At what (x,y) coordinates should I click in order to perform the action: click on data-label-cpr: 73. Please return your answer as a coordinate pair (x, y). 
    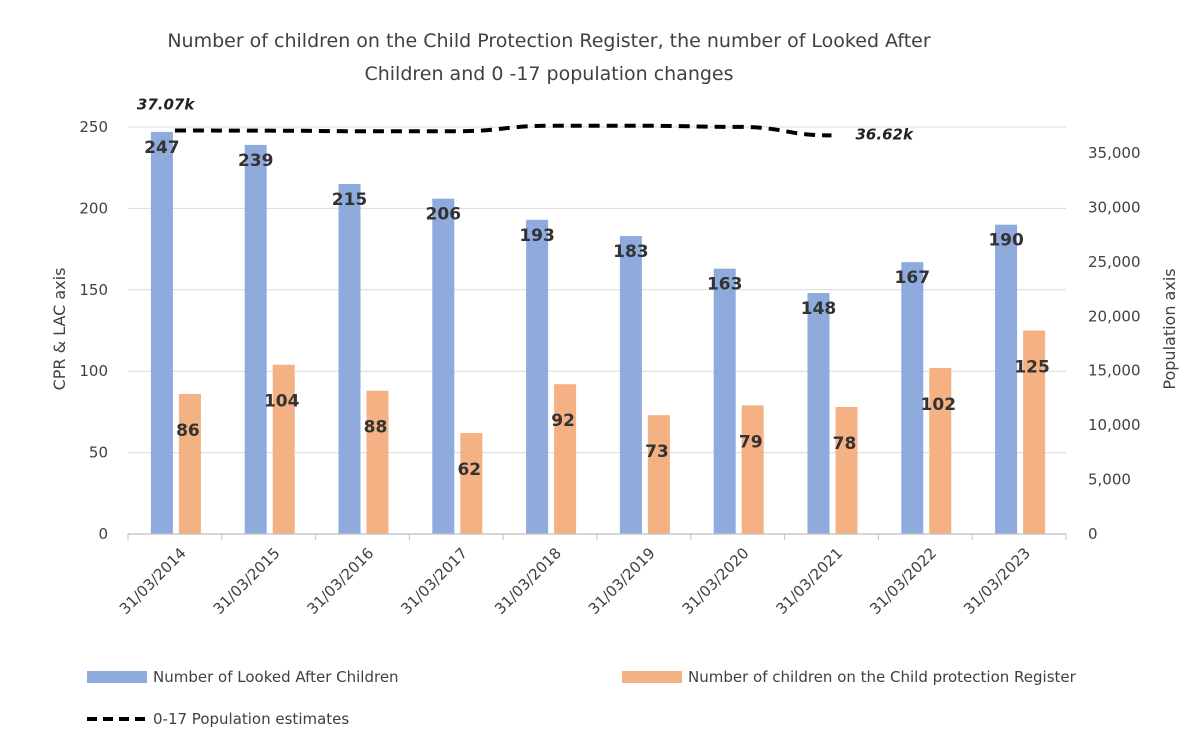
    Looking at the image, I should click on (657, 452).